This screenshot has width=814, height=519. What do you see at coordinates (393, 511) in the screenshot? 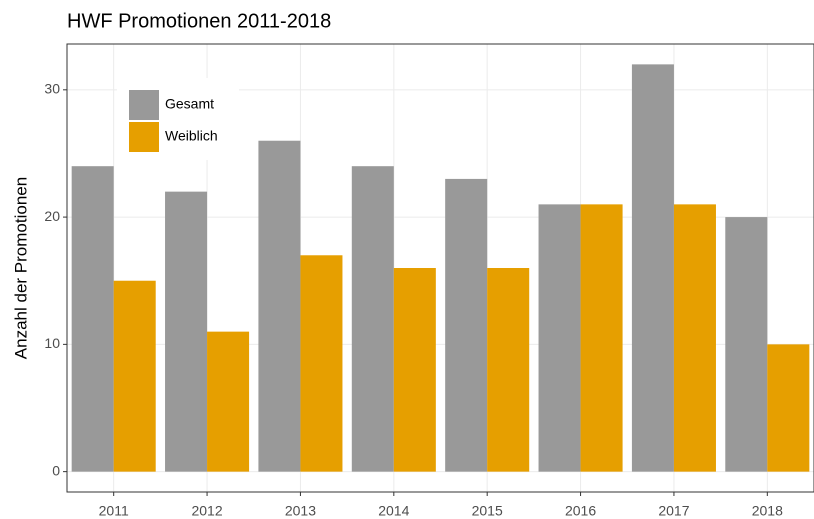
I see `x-tick-label: 2014` at bounding box center [393, 511].